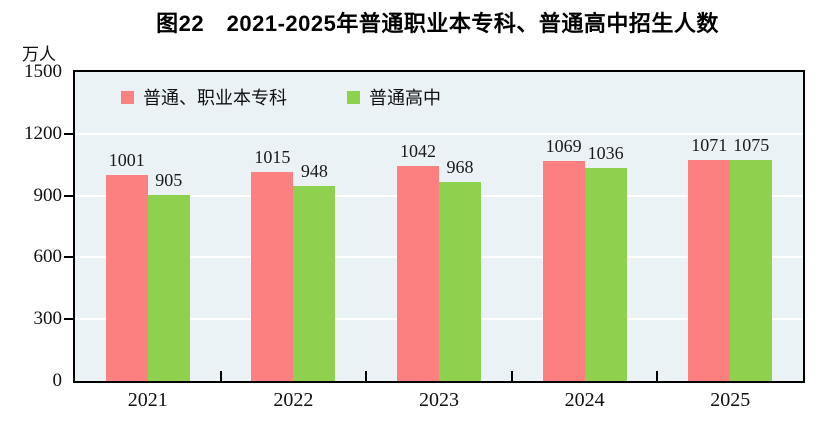 The width and height of the screenshot is (827, 426). Describe the element at coordinates (459, 281) in the screenshot. I see `bar-series-1-2023` at that location.